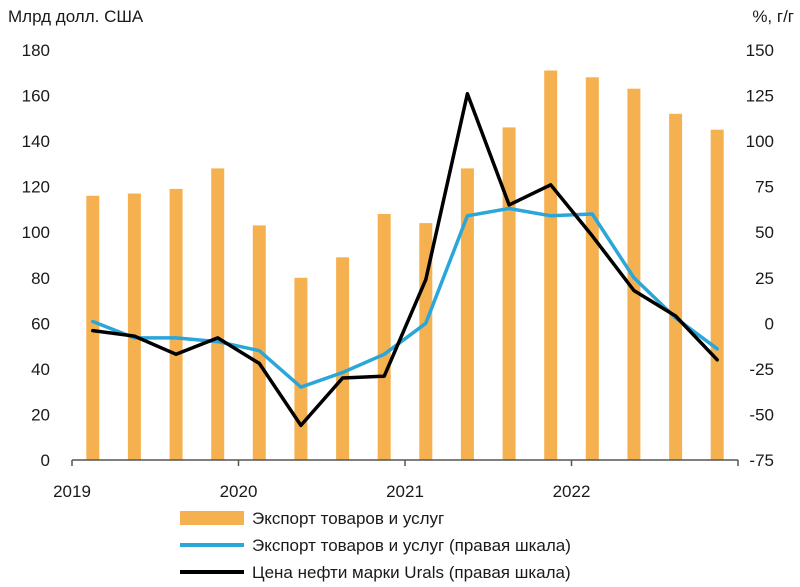 This screenshot has width=800, height=587. What do you see at coordinates (764, 232) in the screenshot?
I see `right-tick-label: 50` at bounding box center [764, 232].